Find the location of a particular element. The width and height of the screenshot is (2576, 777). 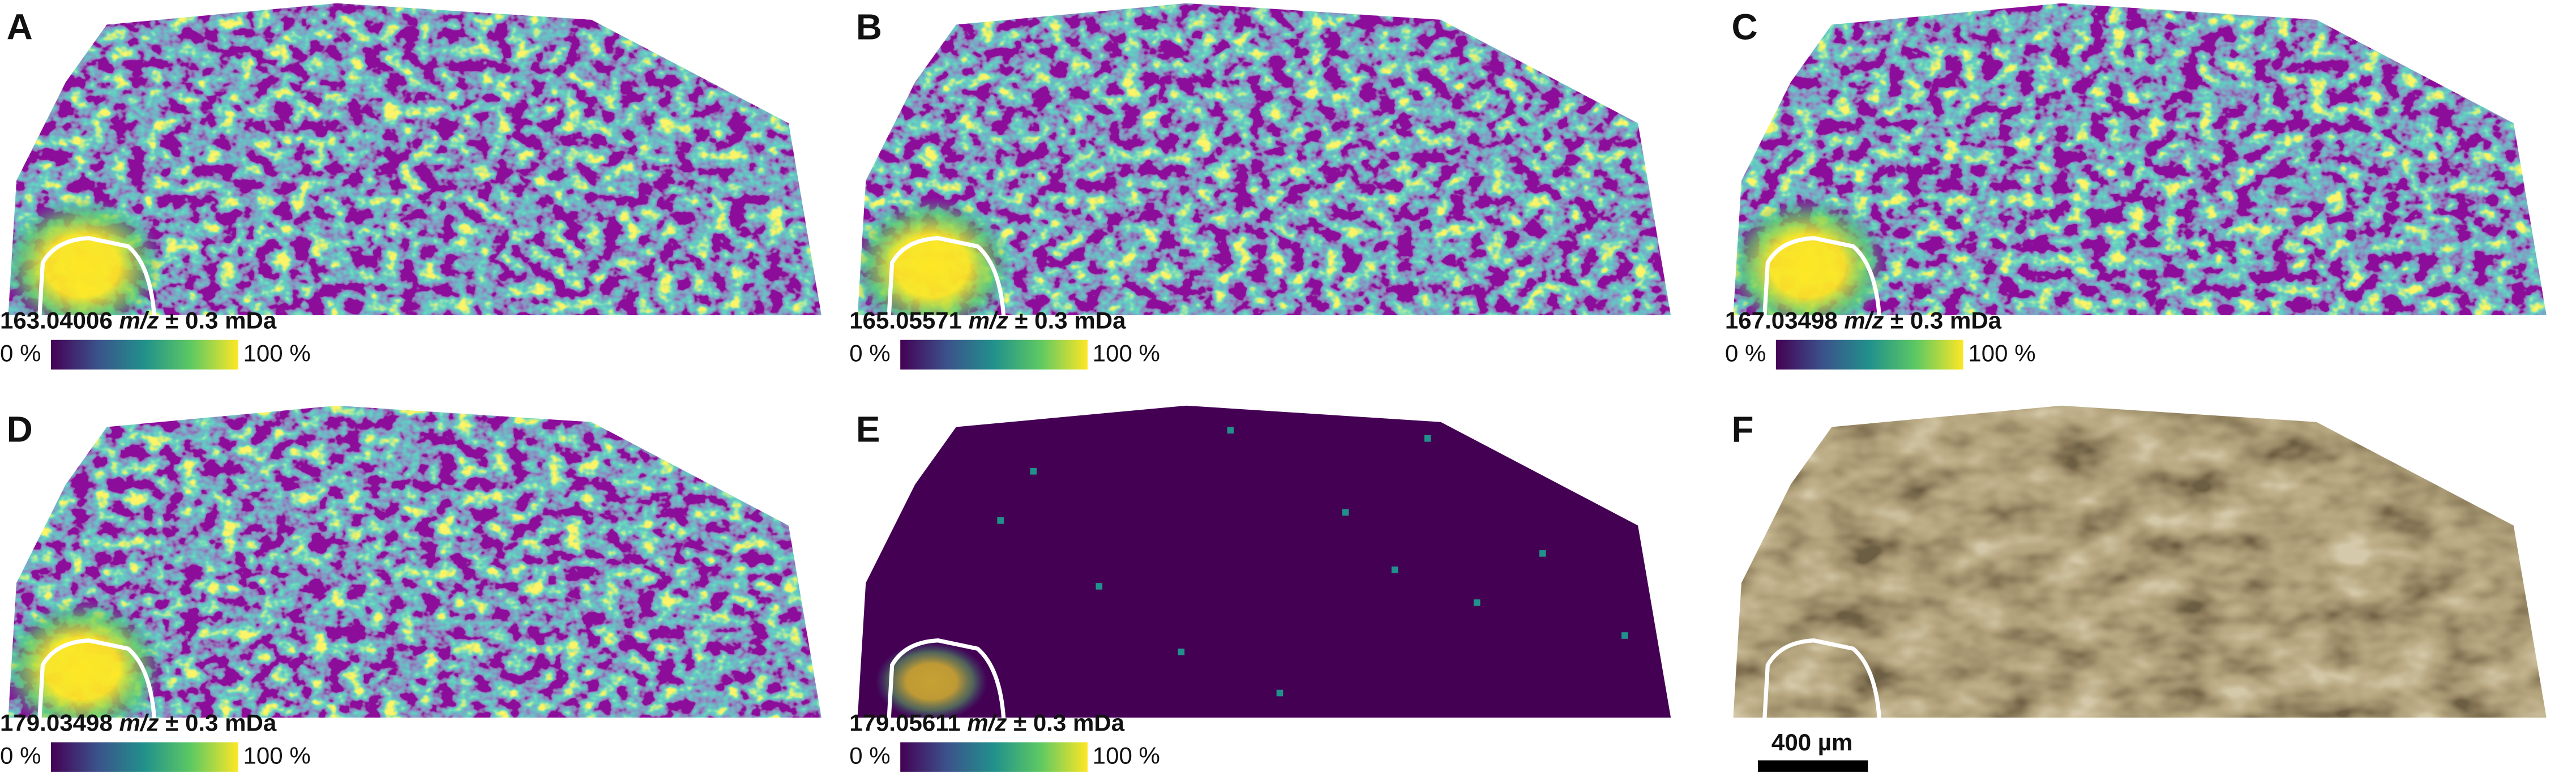

panel-letter: E is located at coordinates (868, 430).